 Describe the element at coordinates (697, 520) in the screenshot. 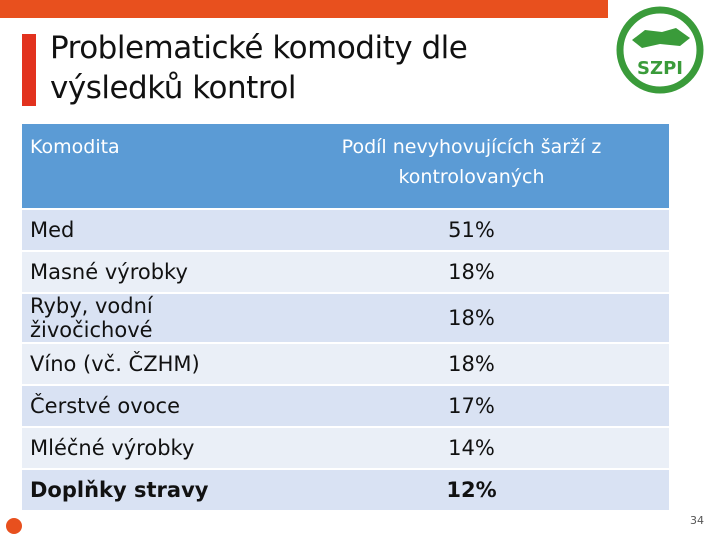

I see `page-number: 34` at that location.